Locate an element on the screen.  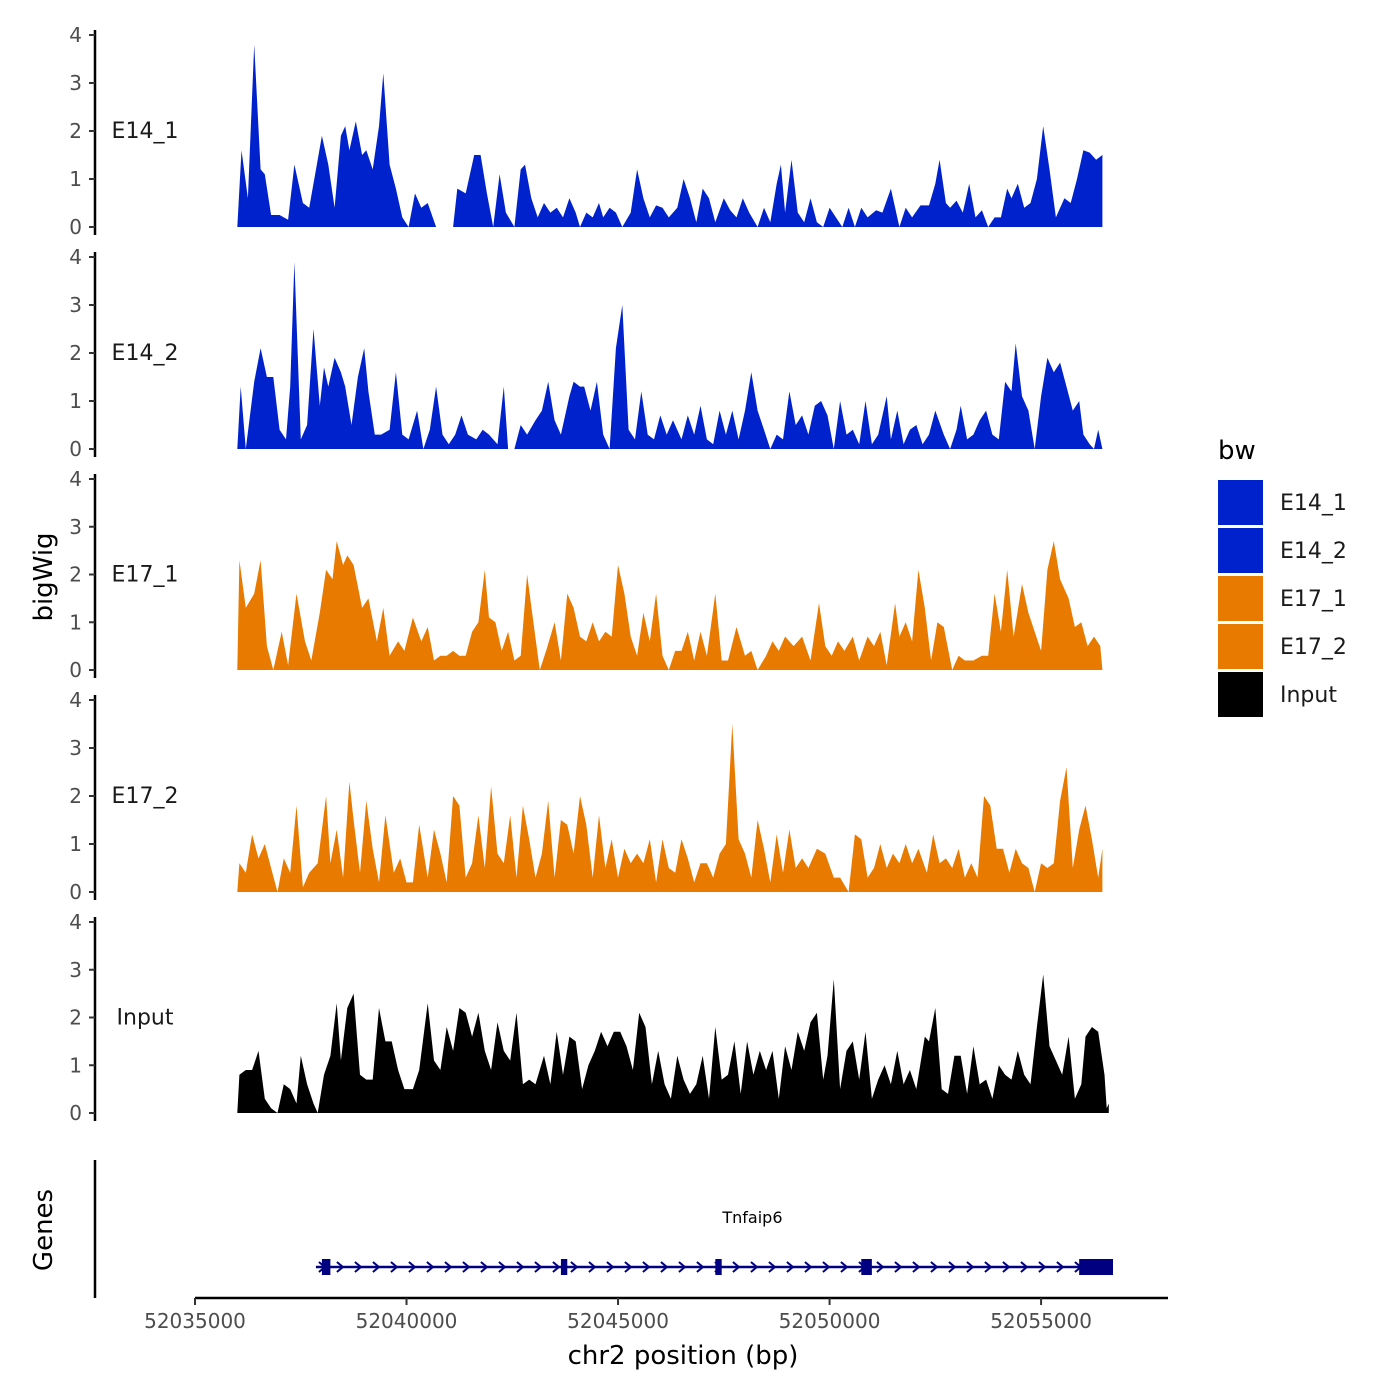
coverage-area-input is located at coordinates (673, 1043).